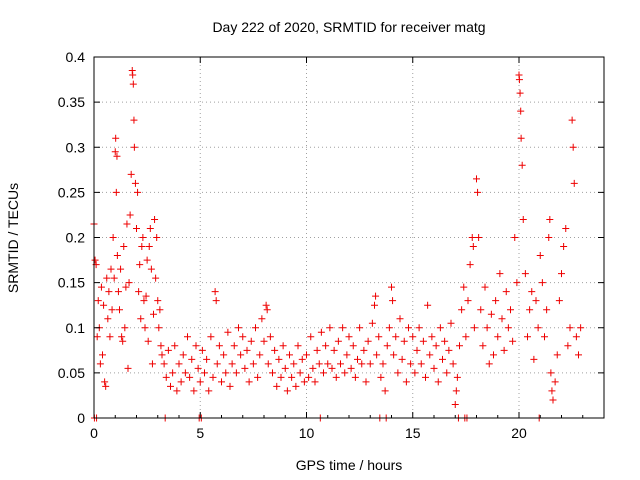 This screenshot has height=480, width=640. Describe the element at coordinates (81, 418) in the screenshot. I see `y-tick-label: 0` at that location.